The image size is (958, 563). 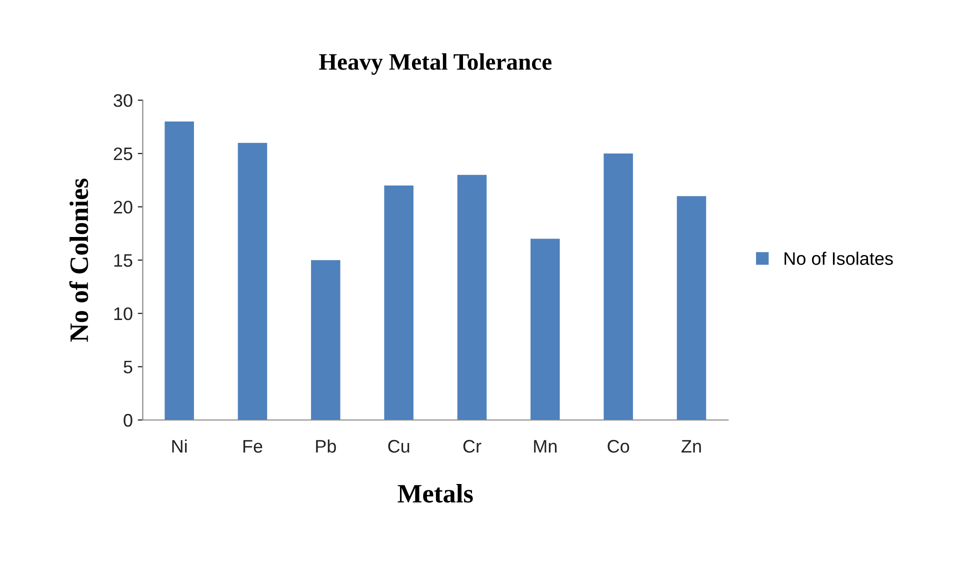 I want to click on y-tick-label: 15, so click(x=123, y=260).